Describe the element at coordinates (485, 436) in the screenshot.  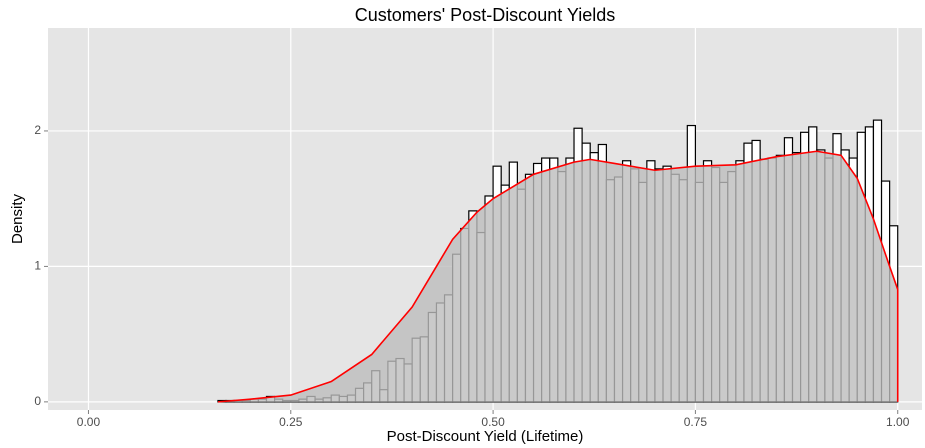
I see `x-axis-label: Post-Discount Yield (Lifetime)` at that location.